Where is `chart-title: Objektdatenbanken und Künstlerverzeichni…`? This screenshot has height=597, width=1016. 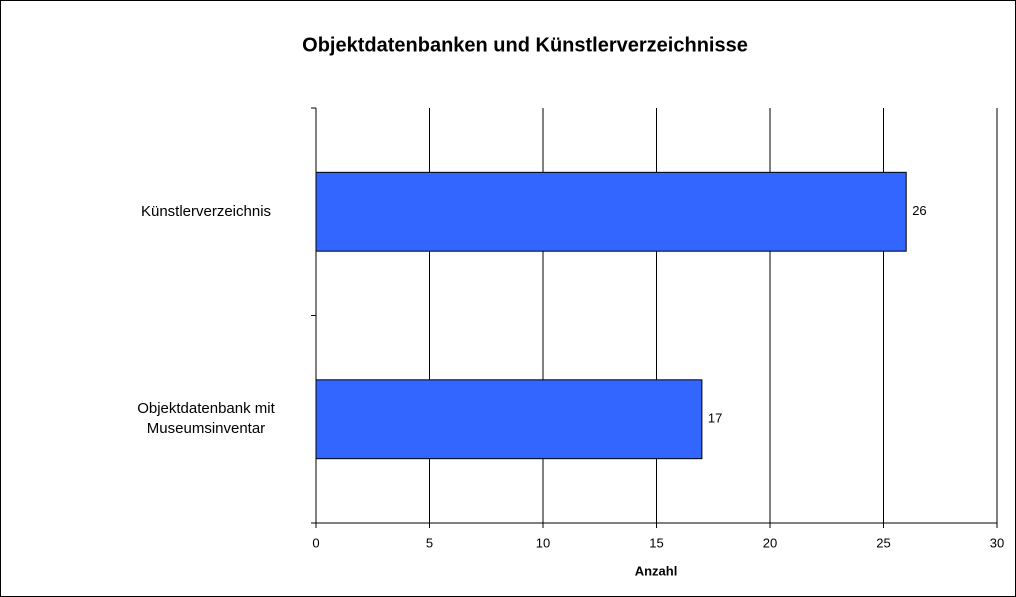 chart-title: Objektdatenbanken und Künstlerverzeichni… is located at coordinates (525, 45).